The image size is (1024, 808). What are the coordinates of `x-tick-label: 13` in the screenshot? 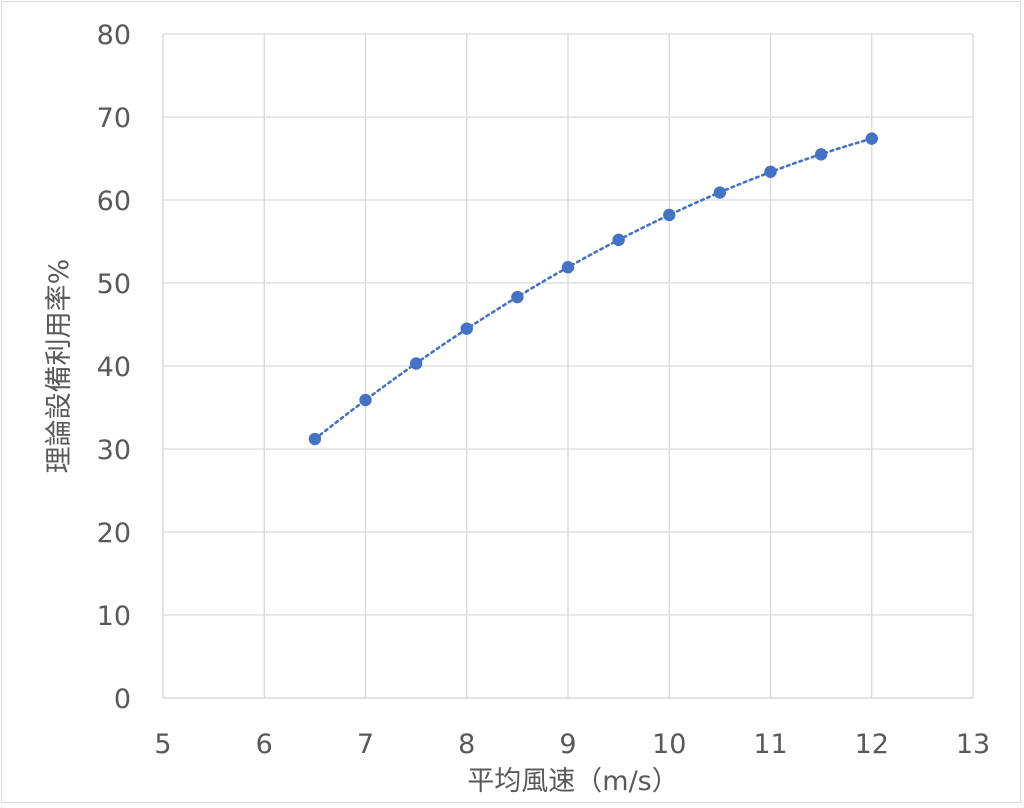 It's located at (973, 744).